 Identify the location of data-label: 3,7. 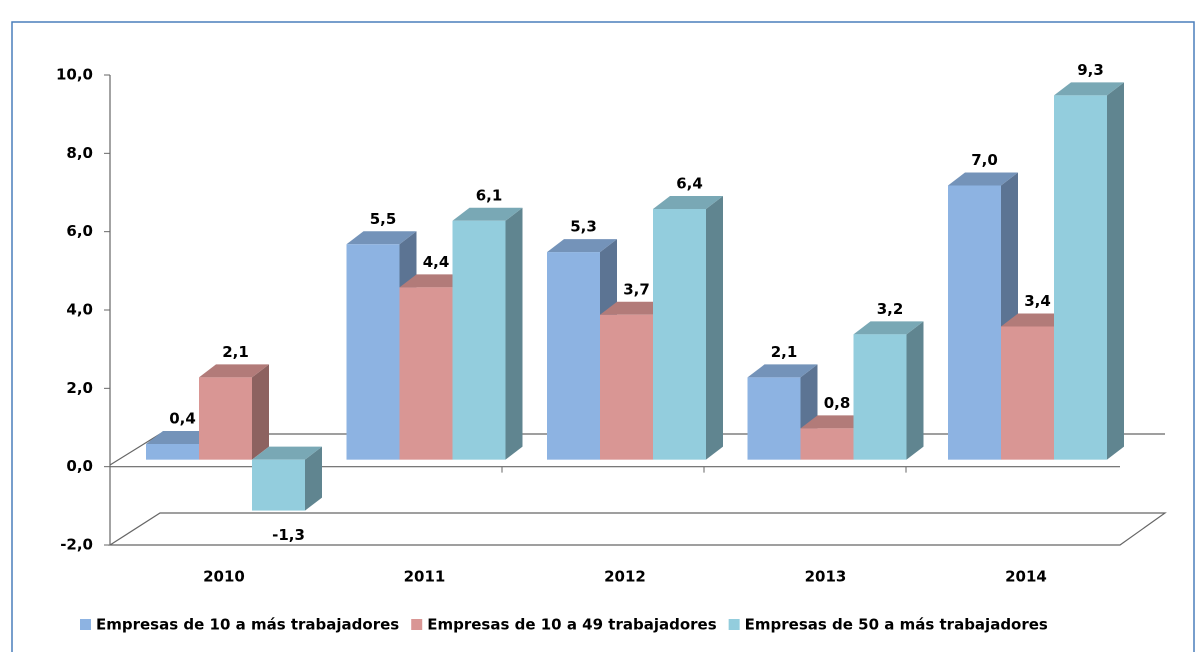
(636, 289).